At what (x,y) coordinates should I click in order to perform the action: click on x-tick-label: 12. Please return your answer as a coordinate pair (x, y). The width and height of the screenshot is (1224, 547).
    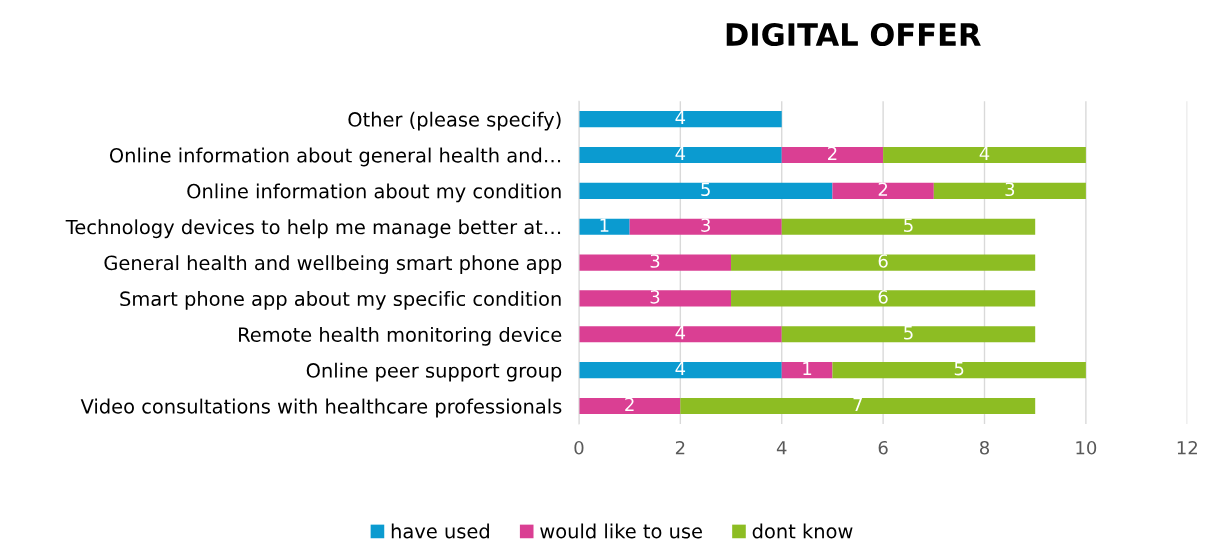
    Looking at the image, I should click on (1187, 447).